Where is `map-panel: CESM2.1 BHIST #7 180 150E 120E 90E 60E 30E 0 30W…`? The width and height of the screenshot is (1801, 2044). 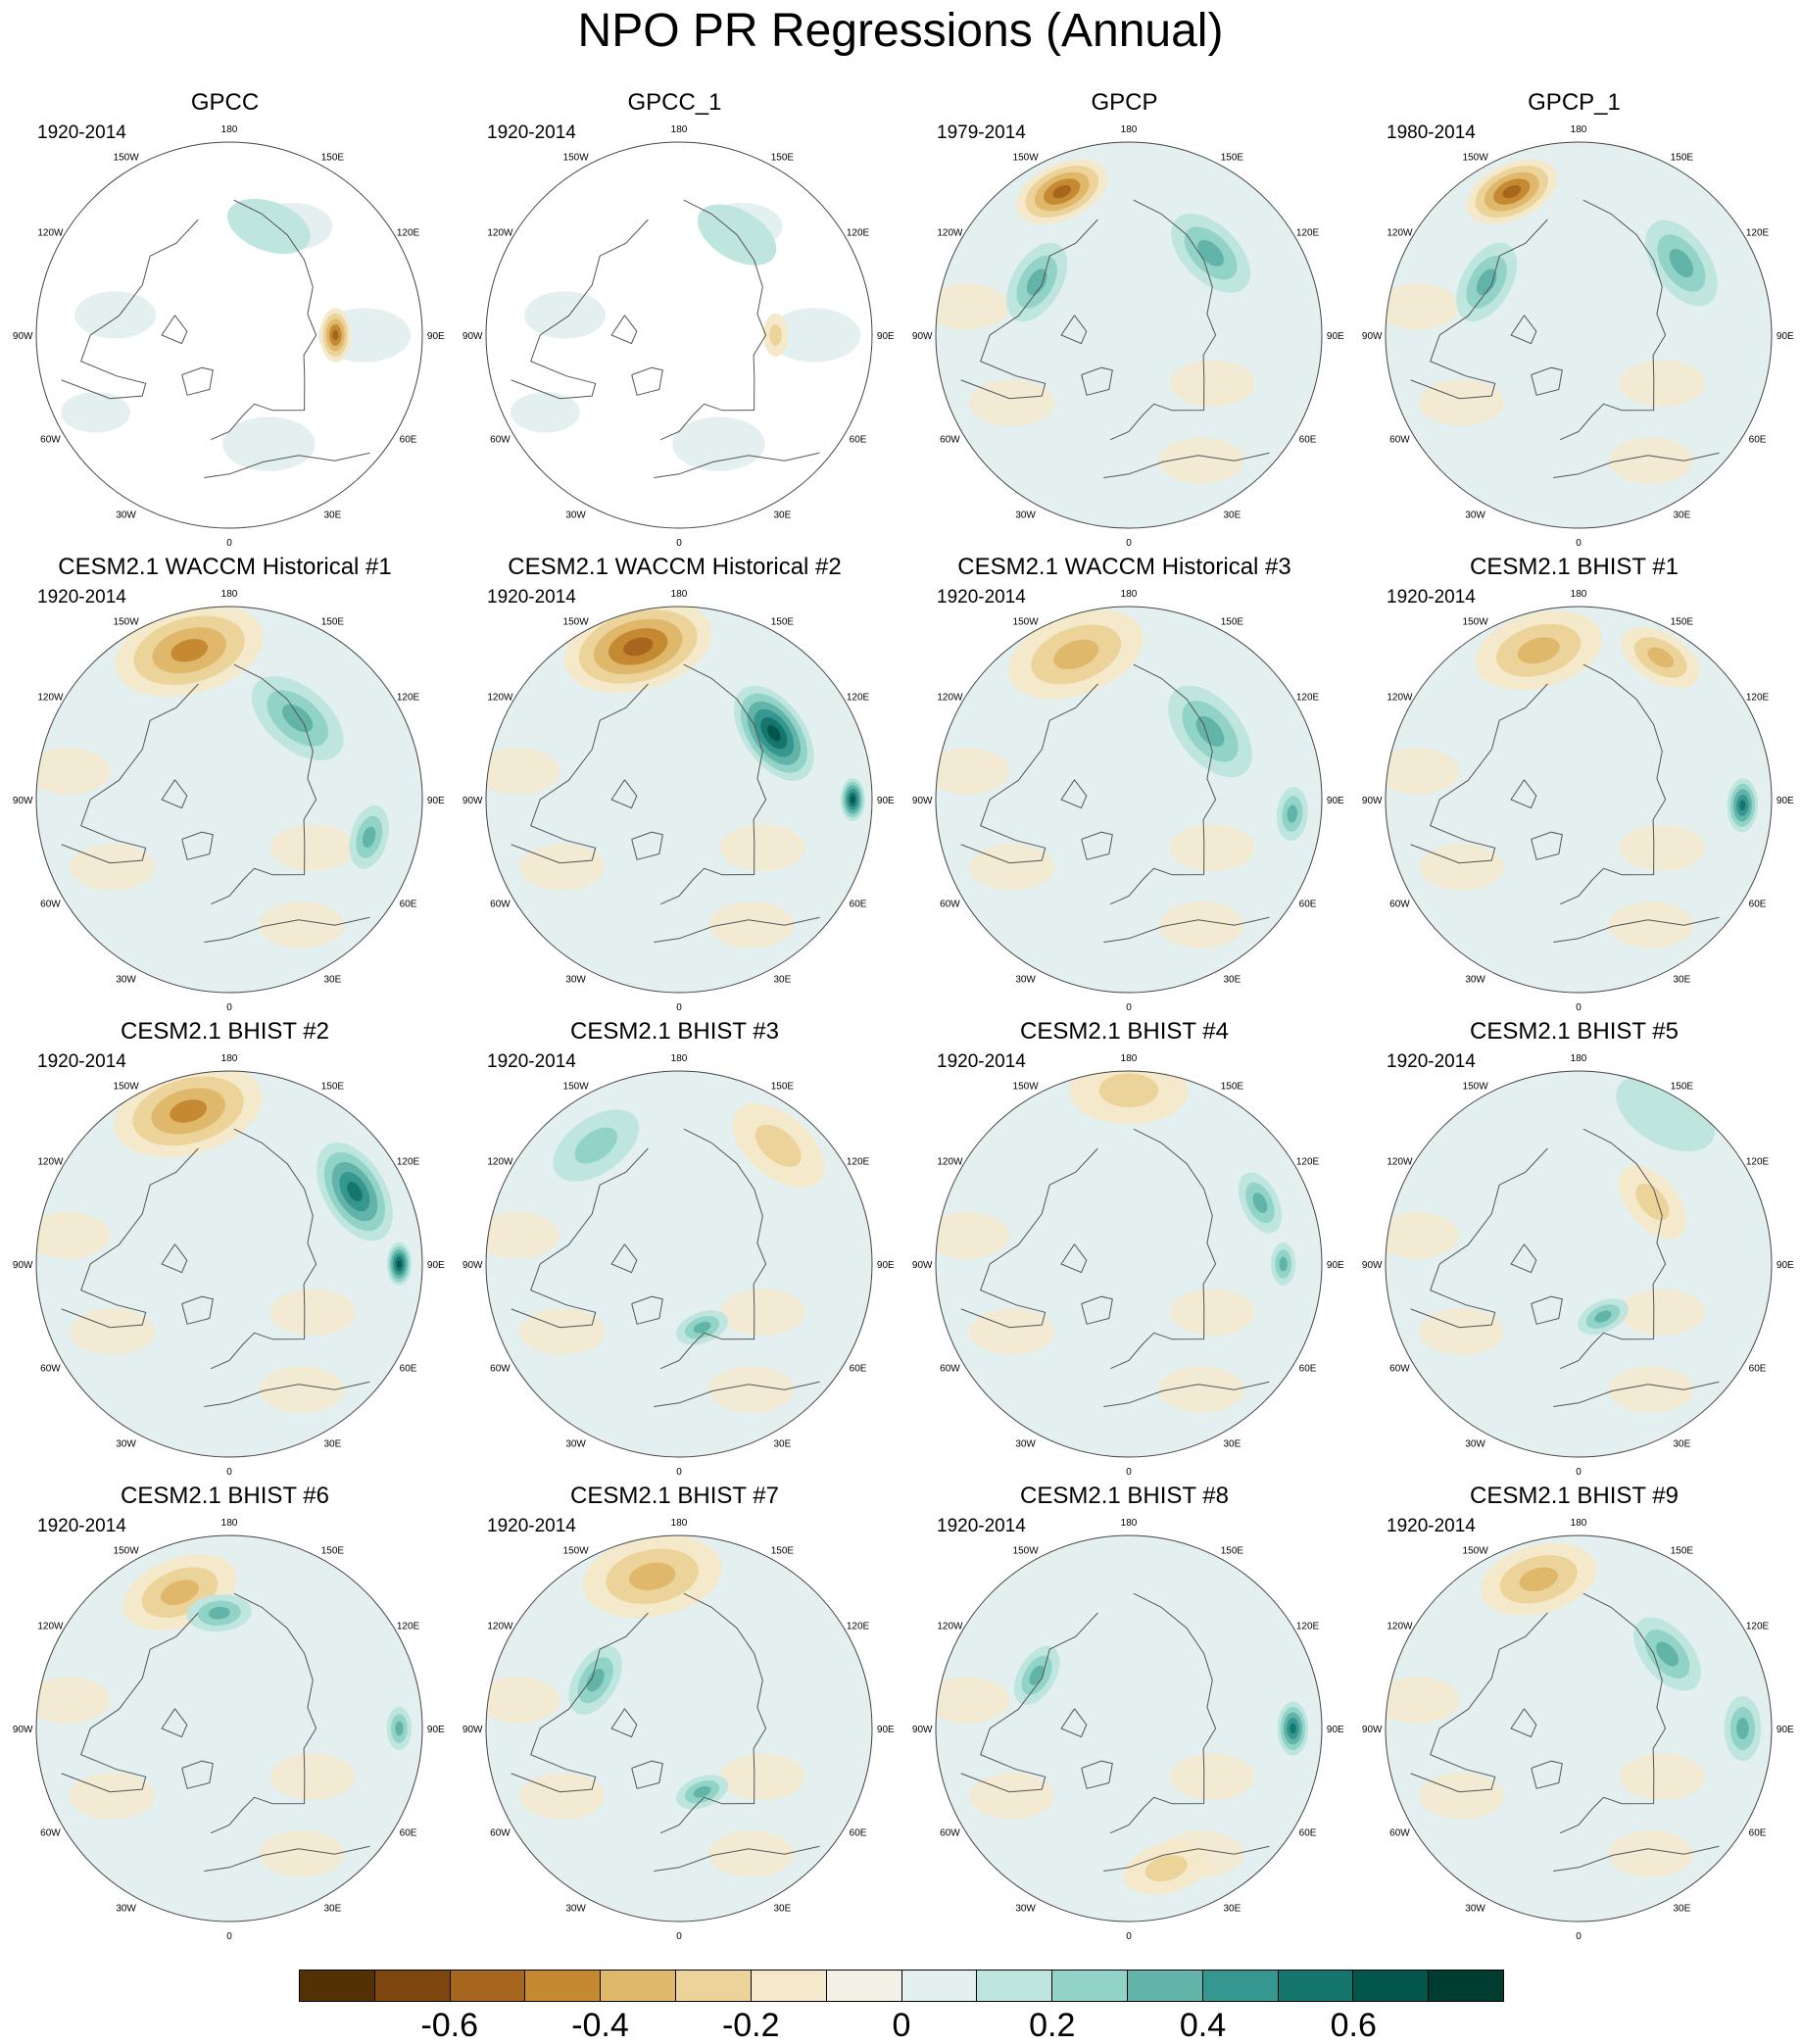
map-panel: CESM2.1 BHIST #7 180 150E 120E 90E 60E 30E 0 30W… is located at coordinates (675, 1712).